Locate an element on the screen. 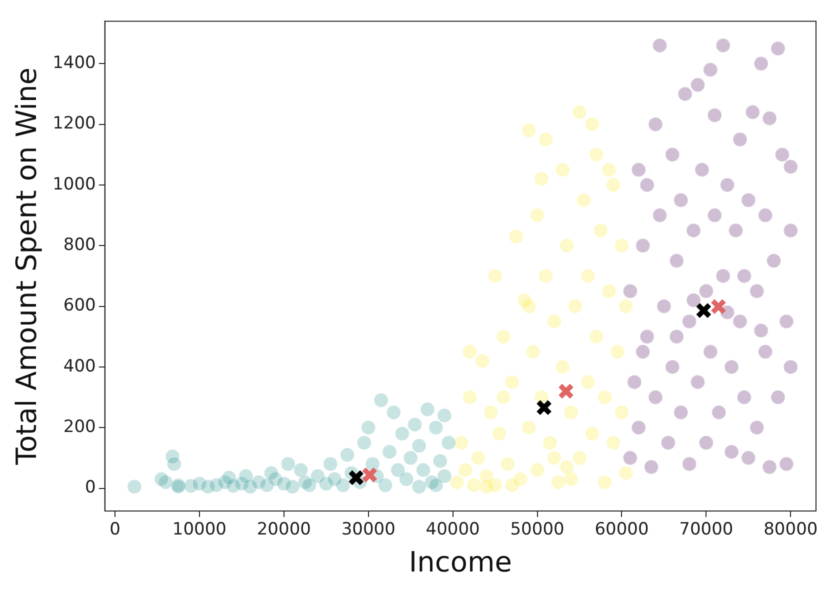  x-axis-title: Income is located at coordinates (460, 561).